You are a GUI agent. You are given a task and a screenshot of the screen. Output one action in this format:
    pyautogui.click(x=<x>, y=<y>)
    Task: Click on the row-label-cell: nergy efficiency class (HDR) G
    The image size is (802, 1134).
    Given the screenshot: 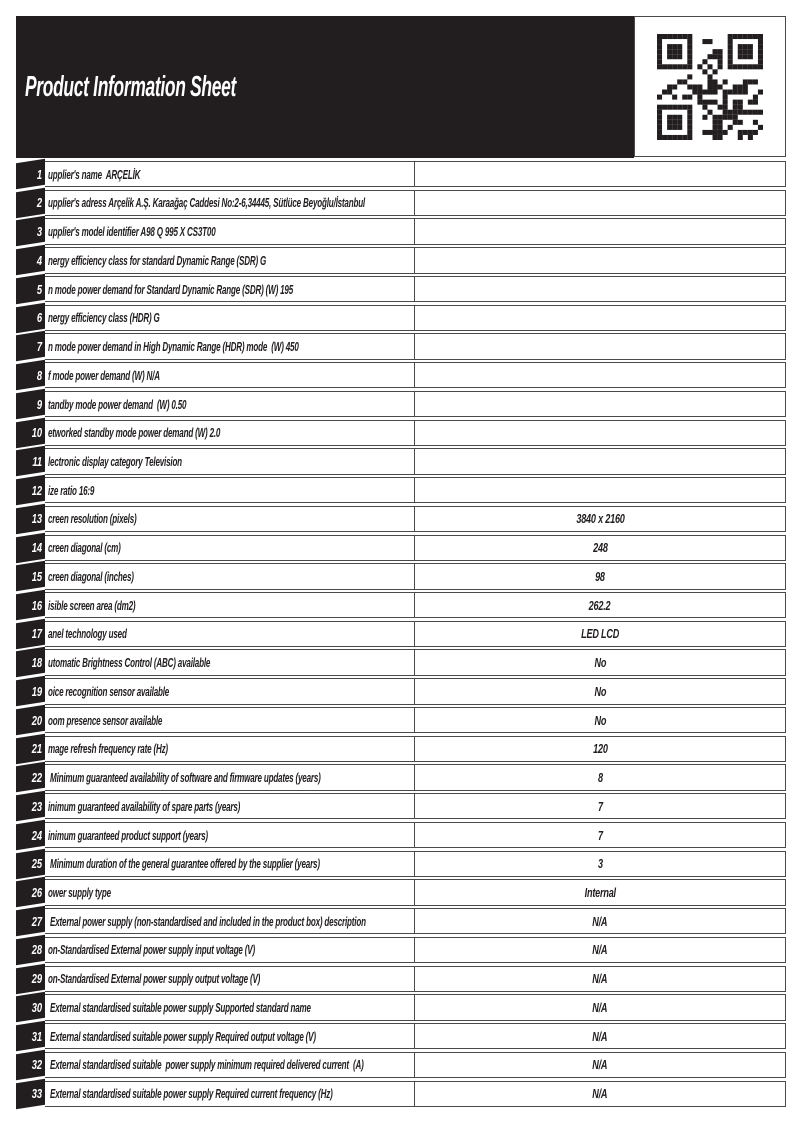 What is the action you would take?
    pyautogui.click(x=230, y=317)
    